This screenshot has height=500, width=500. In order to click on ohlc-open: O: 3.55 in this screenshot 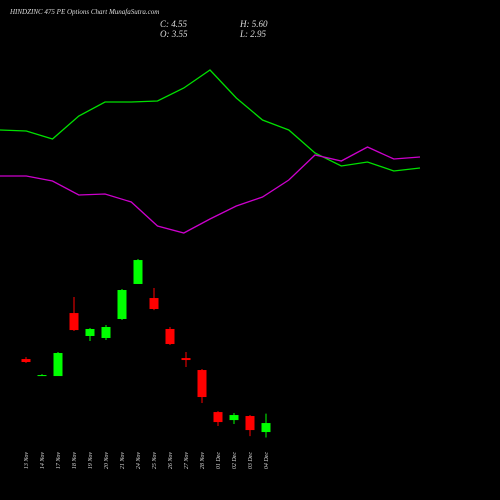, I will do `click(174, 34)`.